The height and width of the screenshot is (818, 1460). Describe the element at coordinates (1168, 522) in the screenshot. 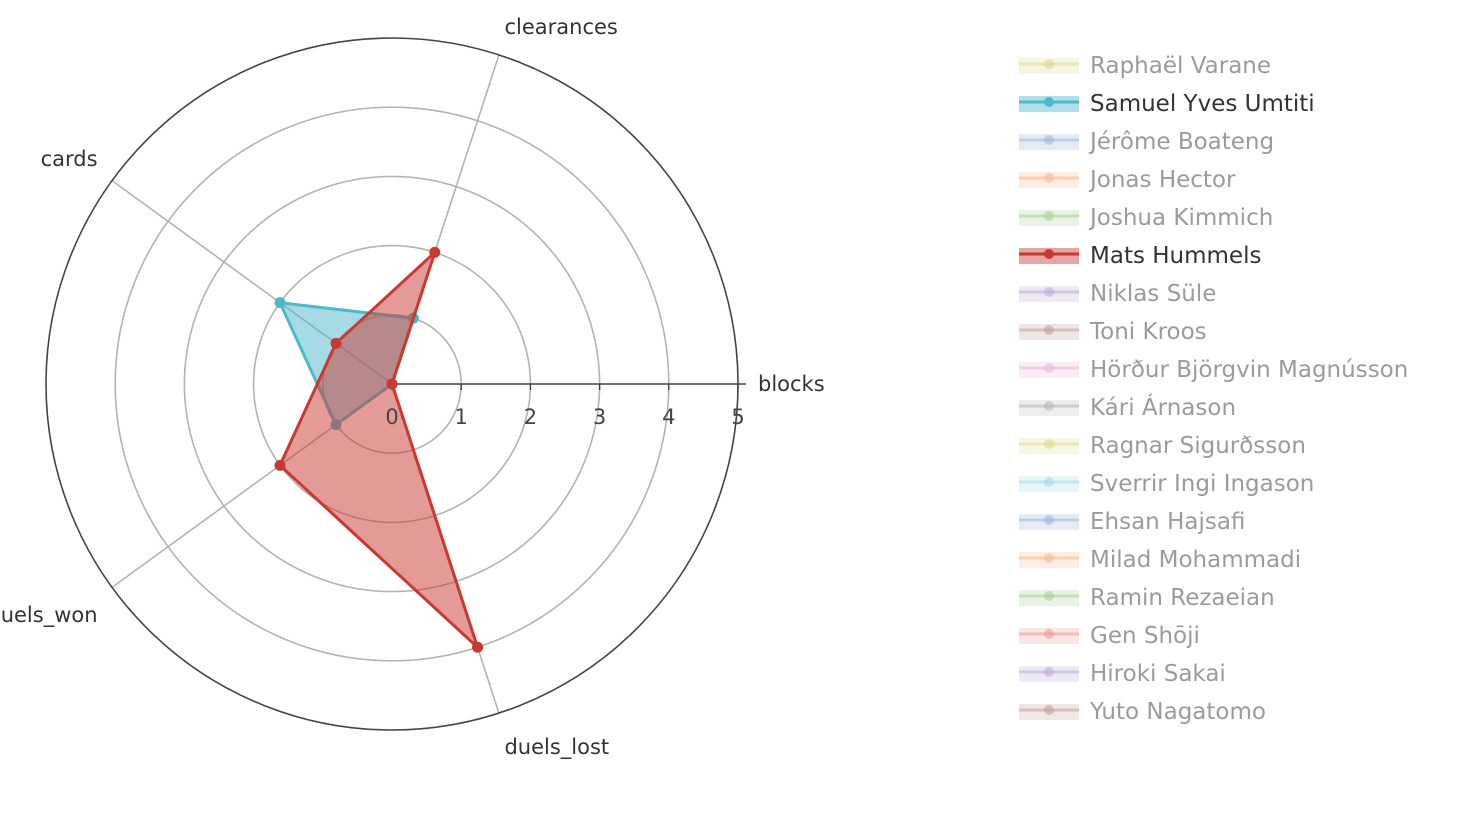

I see `legend-label: Ehsan Hajsafi` at that location.